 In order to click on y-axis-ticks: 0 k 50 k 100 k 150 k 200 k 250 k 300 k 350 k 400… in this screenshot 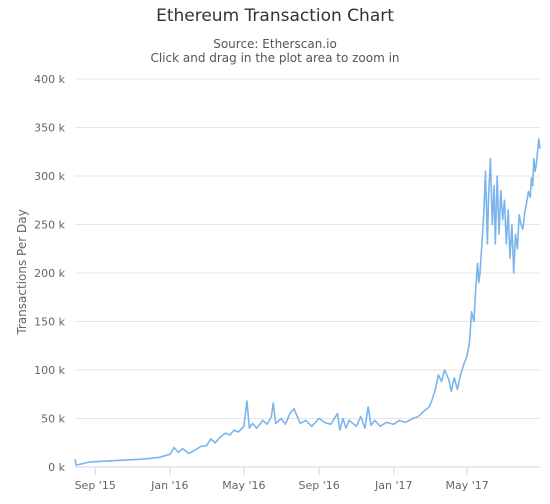, I will do `click(49, 273)`.